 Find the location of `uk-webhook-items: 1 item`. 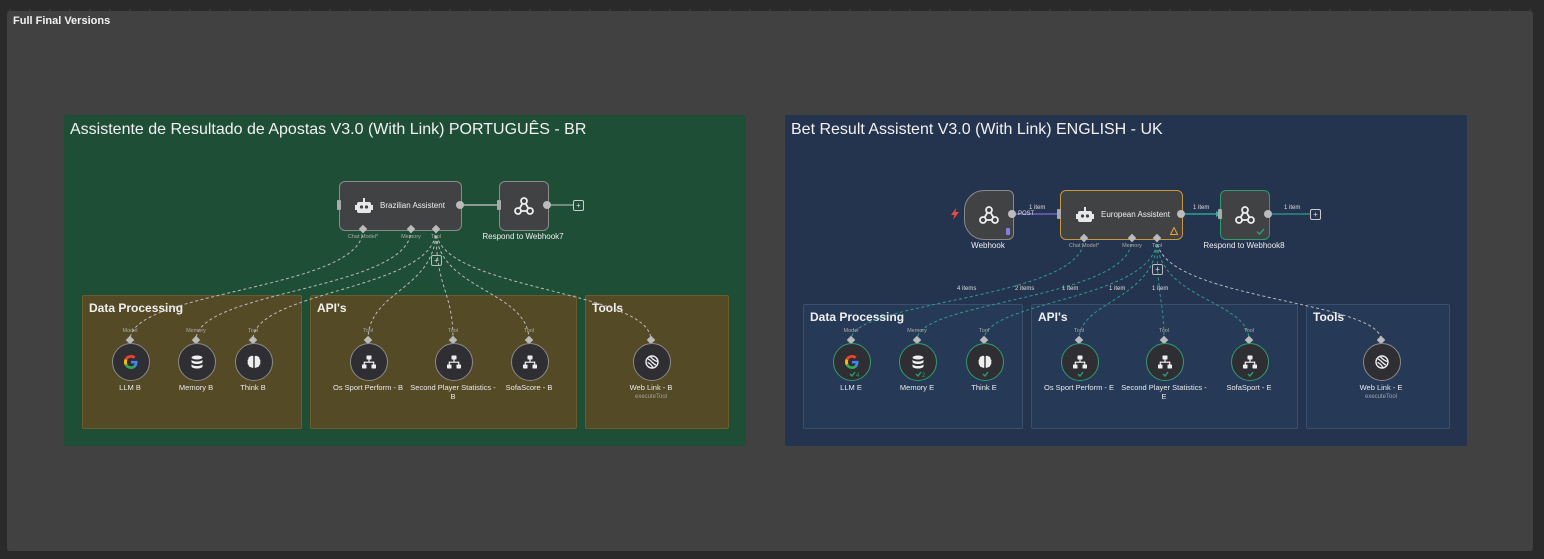

uk-webhook-items: 1 item is located at coordinates (1037, 208).